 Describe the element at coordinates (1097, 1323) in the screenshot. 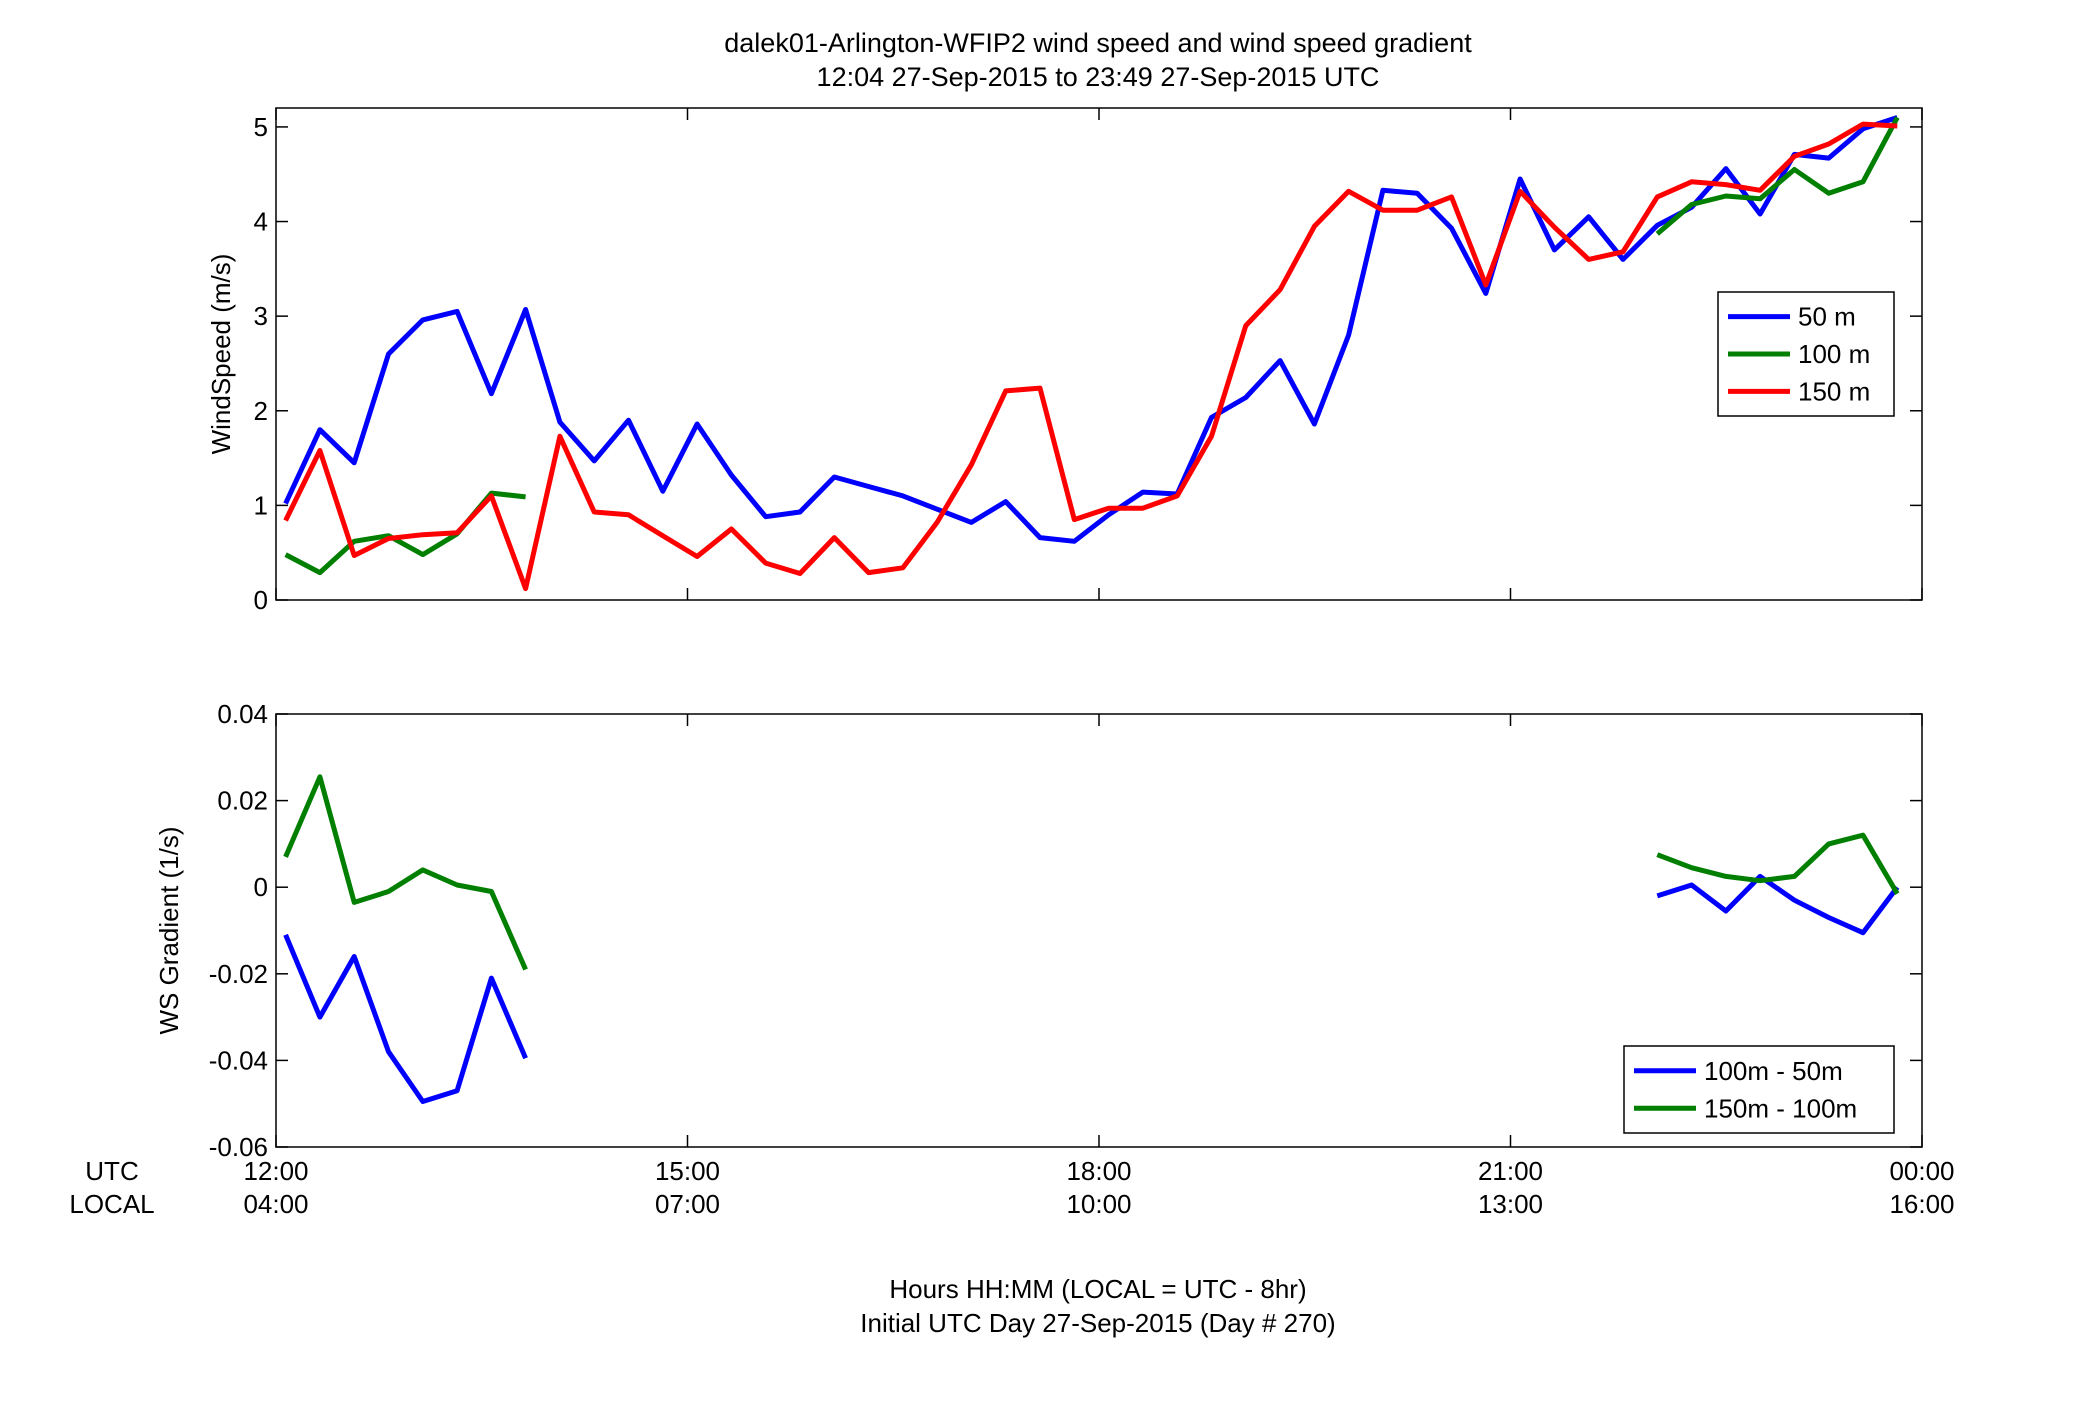

I see `x-axis-label-line2: Initial UTC Day 27-Sep-2015 (Day # 270)` at that location.